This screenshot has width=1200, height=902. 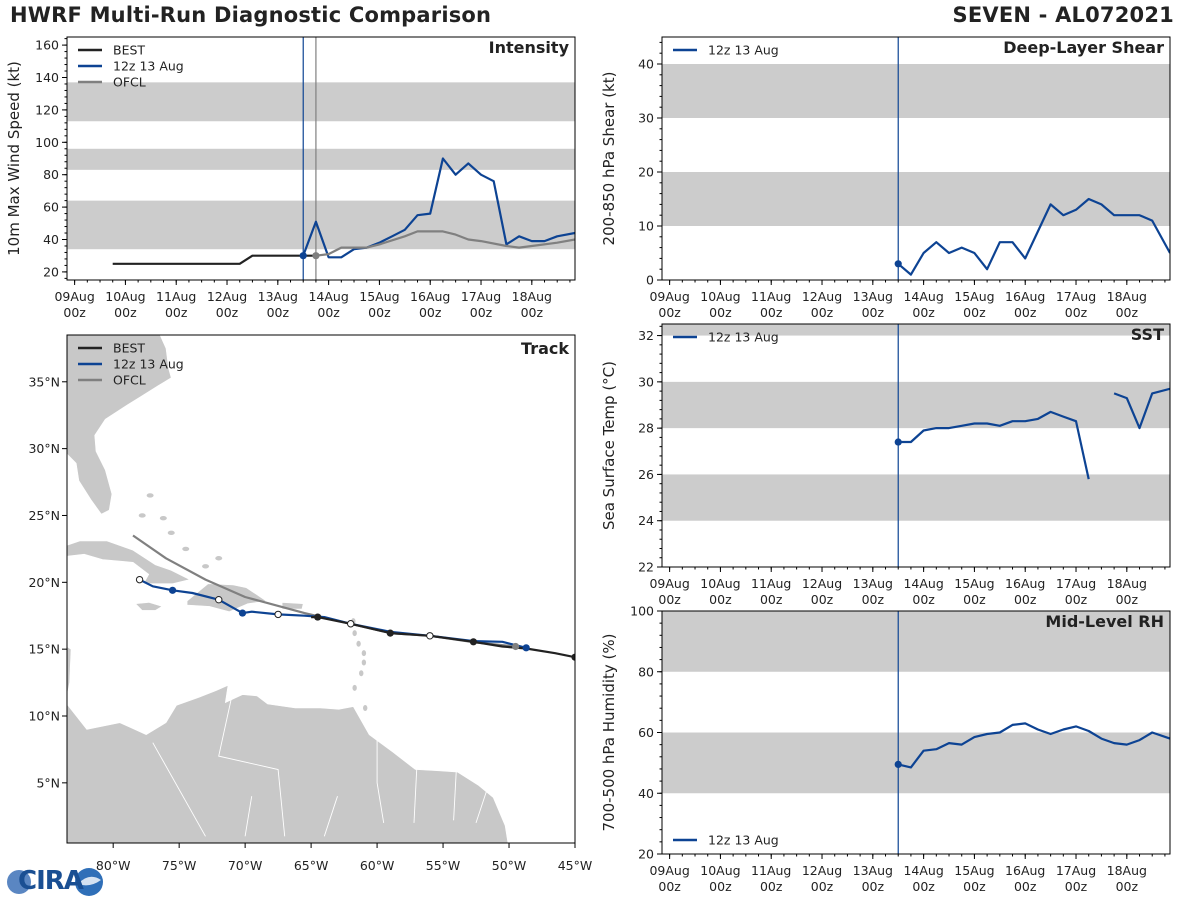 I want to click on y-tick-label: 22, so click(x=646, y=567).